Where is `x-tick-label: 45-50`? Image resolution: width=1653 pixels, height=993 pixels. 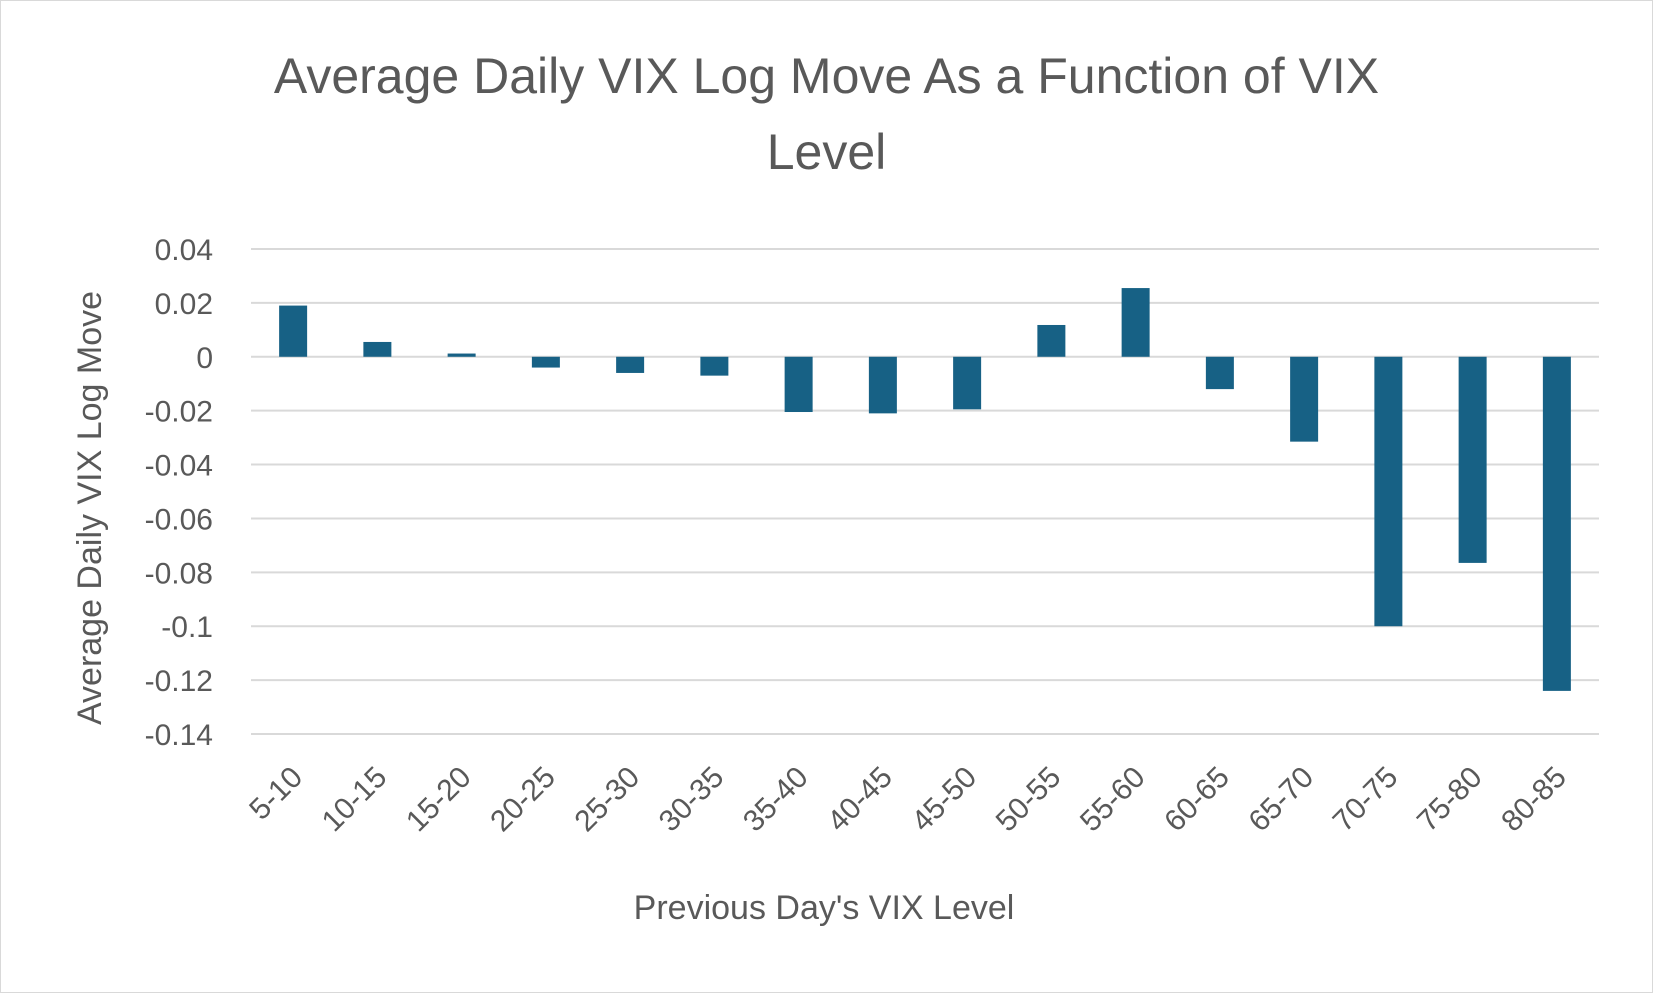 x-tick-label: 45-50 is located at coordinates (944, 800).